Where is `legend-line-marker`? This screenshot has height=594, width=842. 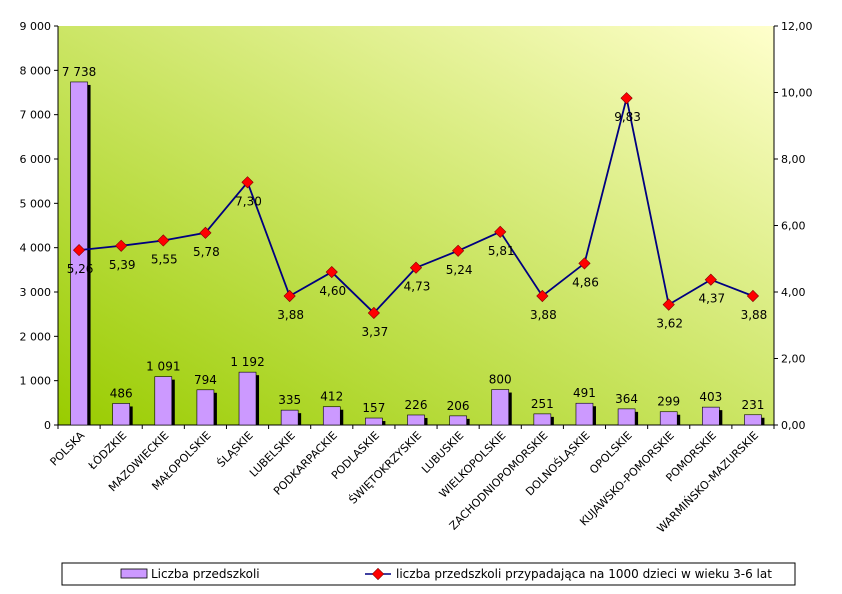
legend-line-marker is located at coordinates (378, 574).